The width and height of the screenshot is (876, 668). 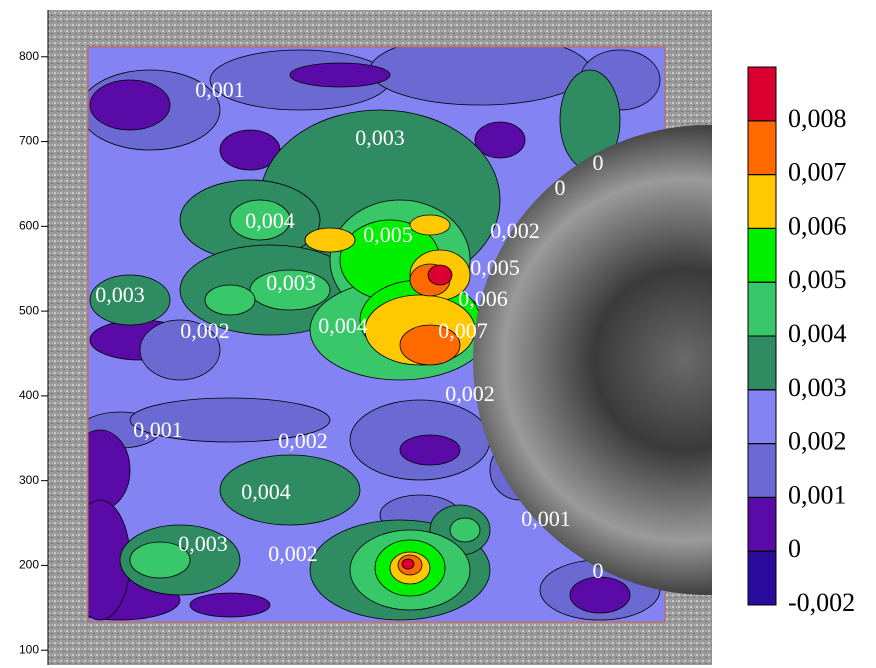 What do you see at coordinates (29, 480) in the screenshot?
I see `y-tick-label: 300` at bounding box center [29, 480].